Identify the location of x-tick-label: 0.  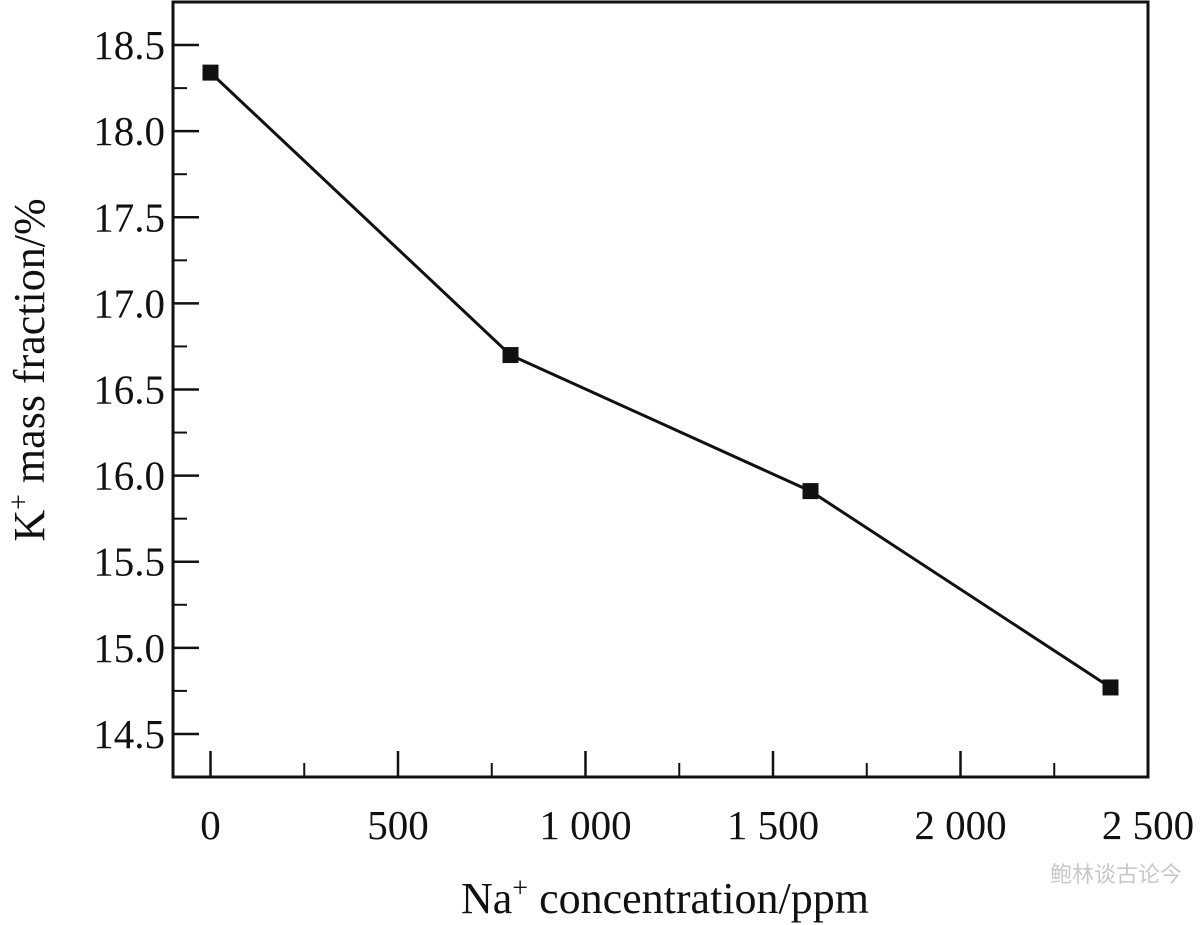
(210, 825).